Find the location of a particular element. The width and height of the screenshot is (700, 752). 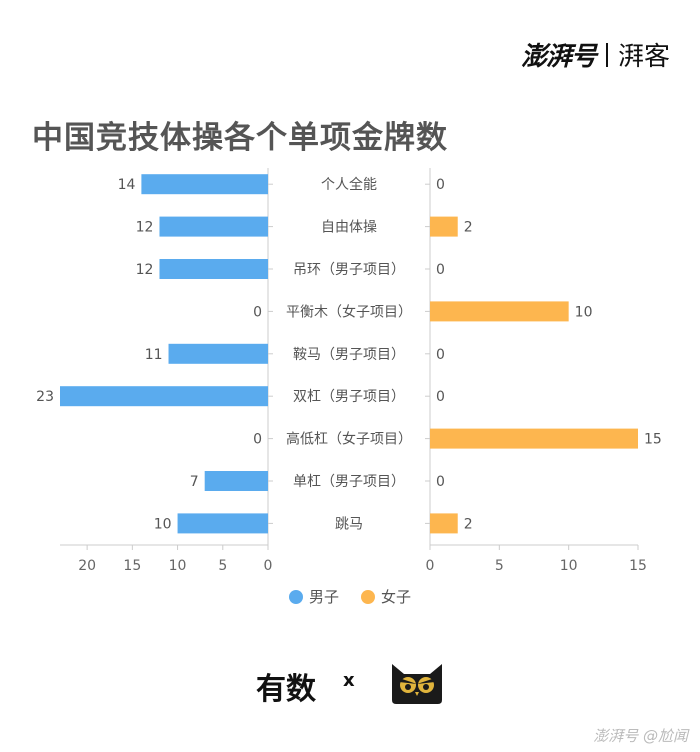

chart-legend: 男子 女子 is located at coordinates (350, 596).